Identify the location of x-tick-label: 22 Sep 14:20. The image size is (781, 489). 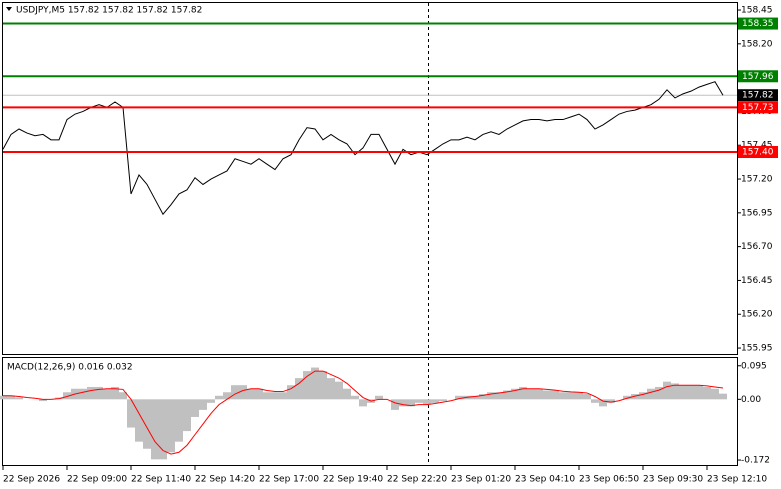
(225, 480).